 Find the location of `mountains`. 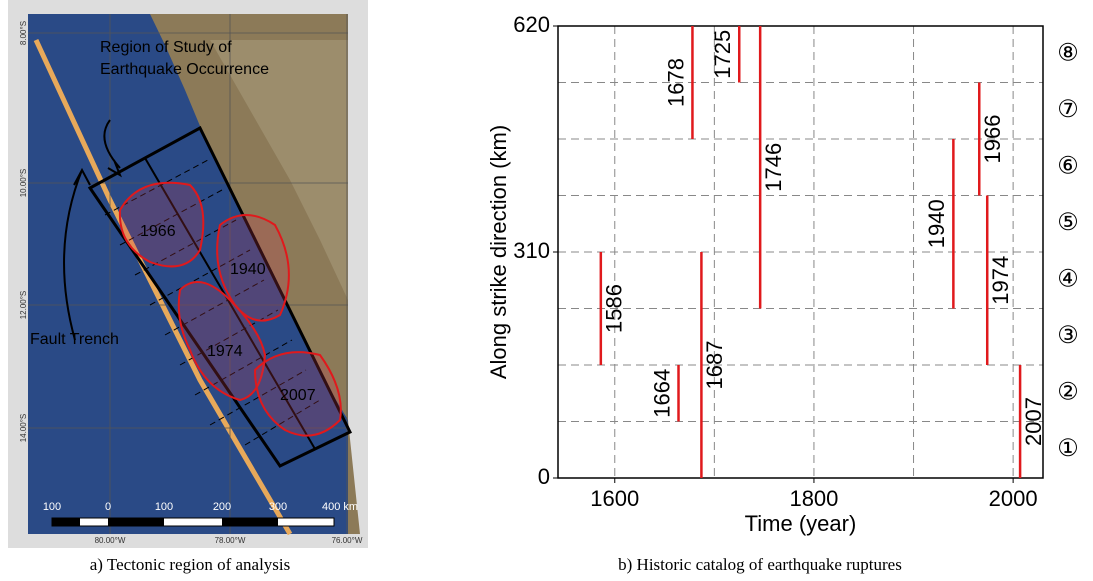

mountains is located at coordinates (279, 170).